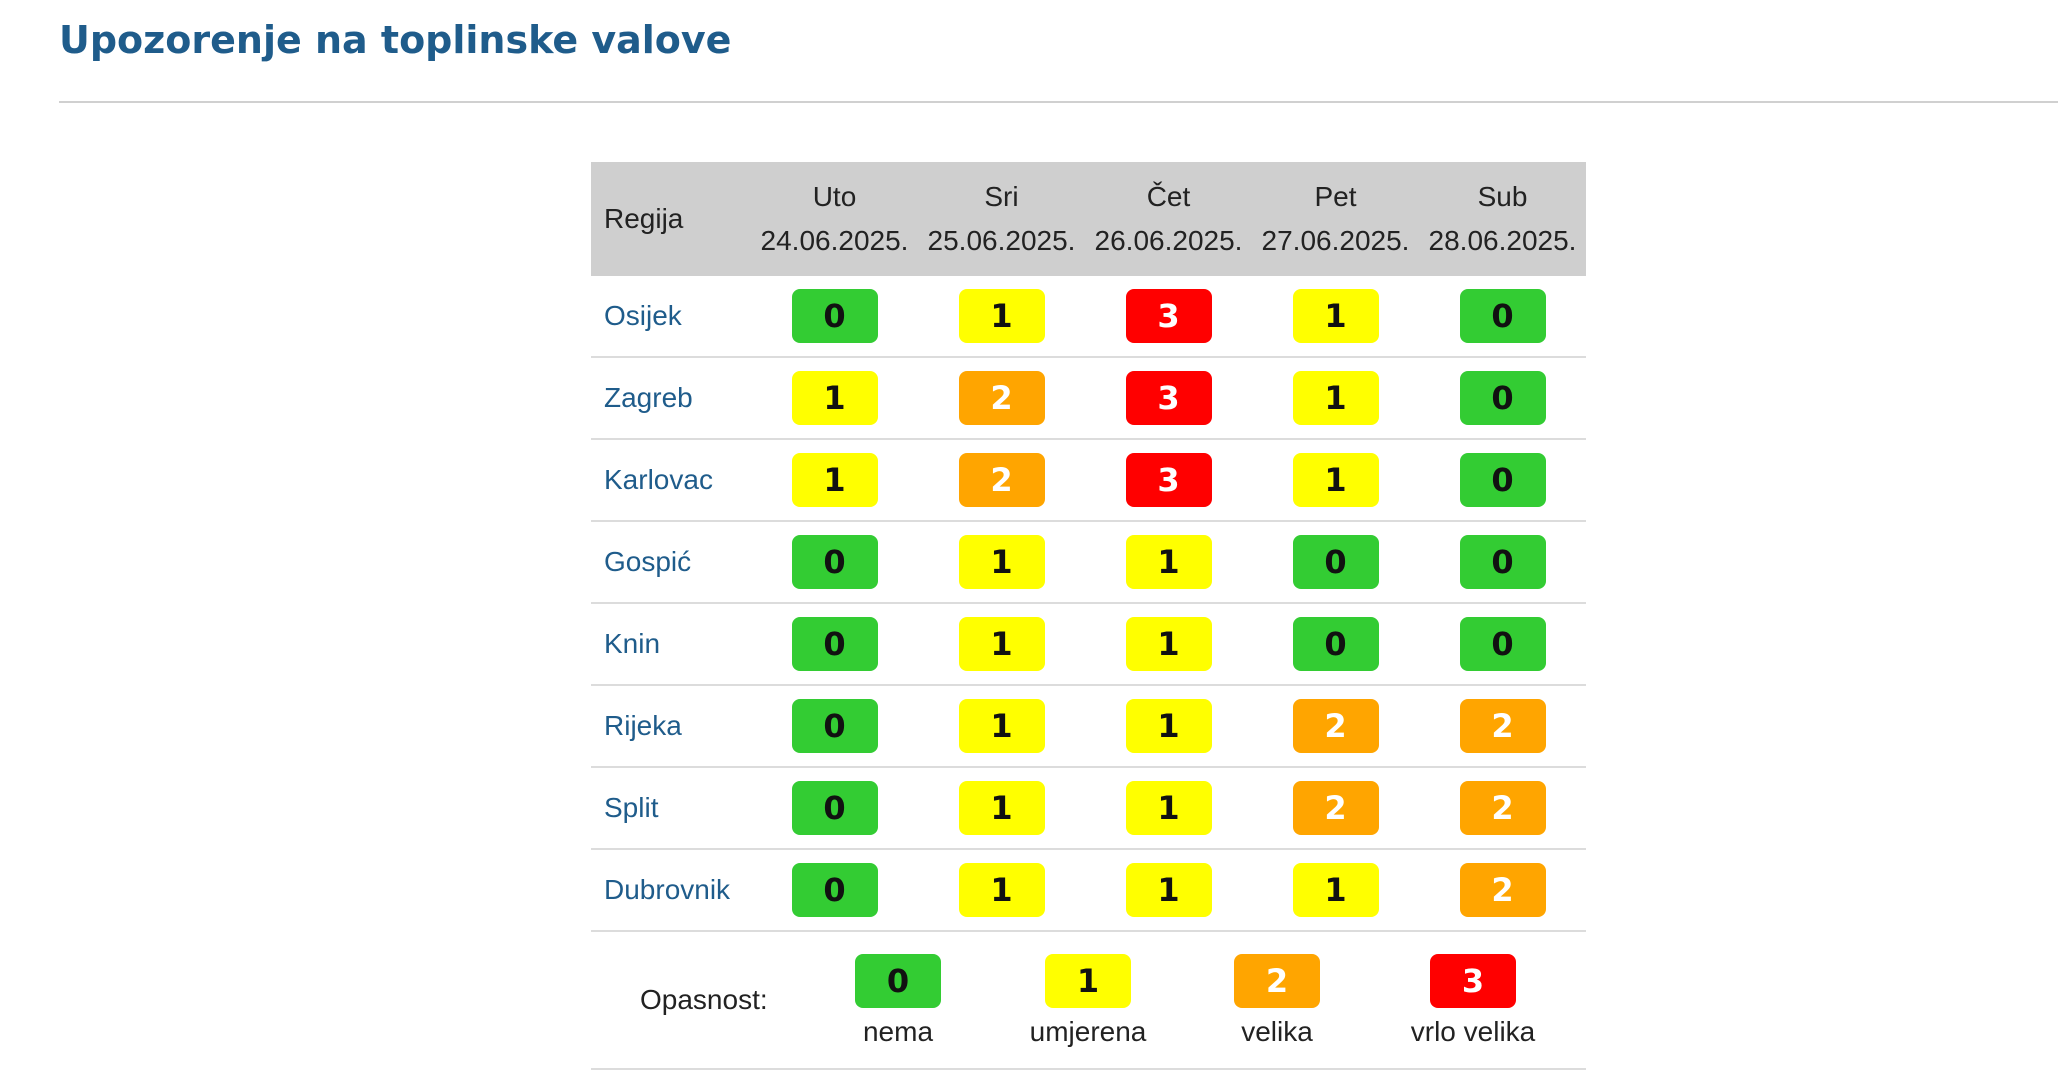  What do you see at coordinates (1277, 1031) in the screenshot?
I see `legend-text: velika` at bounding box center [1277, 1031].